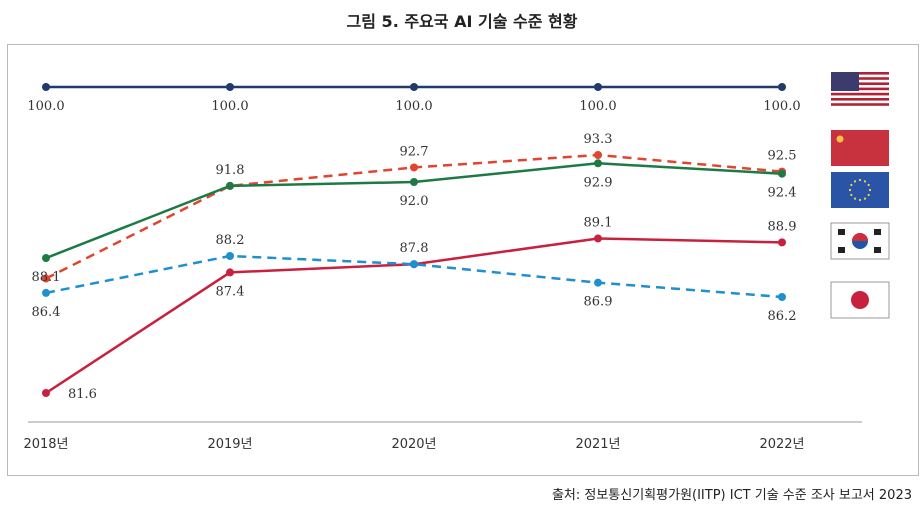 The height and width of the screenshot is (514, 924). I want to click on data-label-eu: 92.0, so click(414, 201).